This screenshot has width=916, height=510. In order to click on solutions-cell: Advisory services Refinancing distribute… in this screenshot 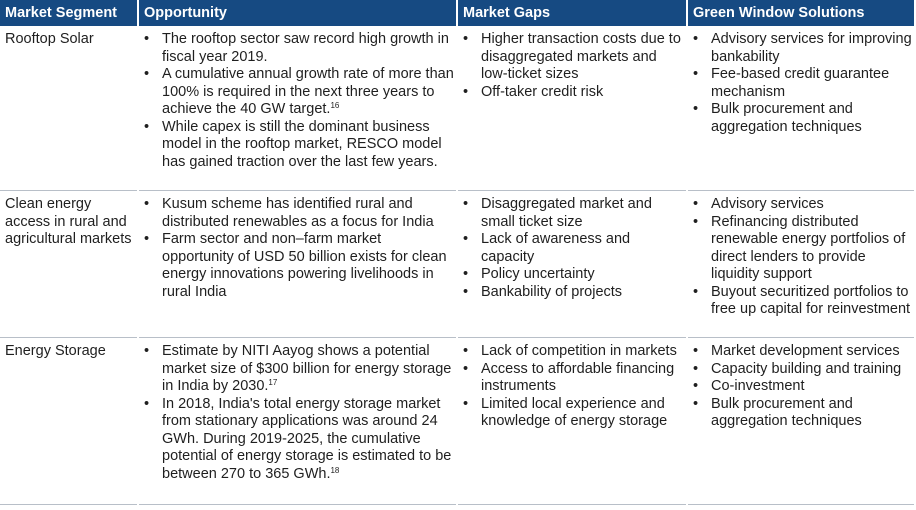, I will do `click(801, 257)`.